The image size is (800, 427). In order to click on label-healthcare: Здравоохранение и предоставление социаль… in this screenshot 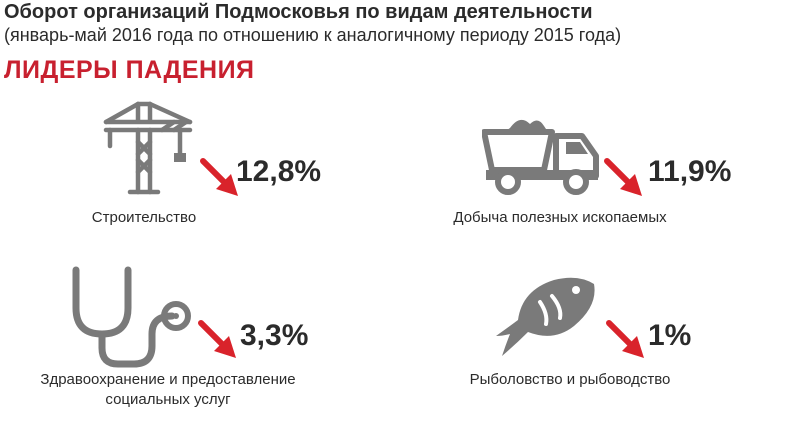, I will do `click(168, 390)`.